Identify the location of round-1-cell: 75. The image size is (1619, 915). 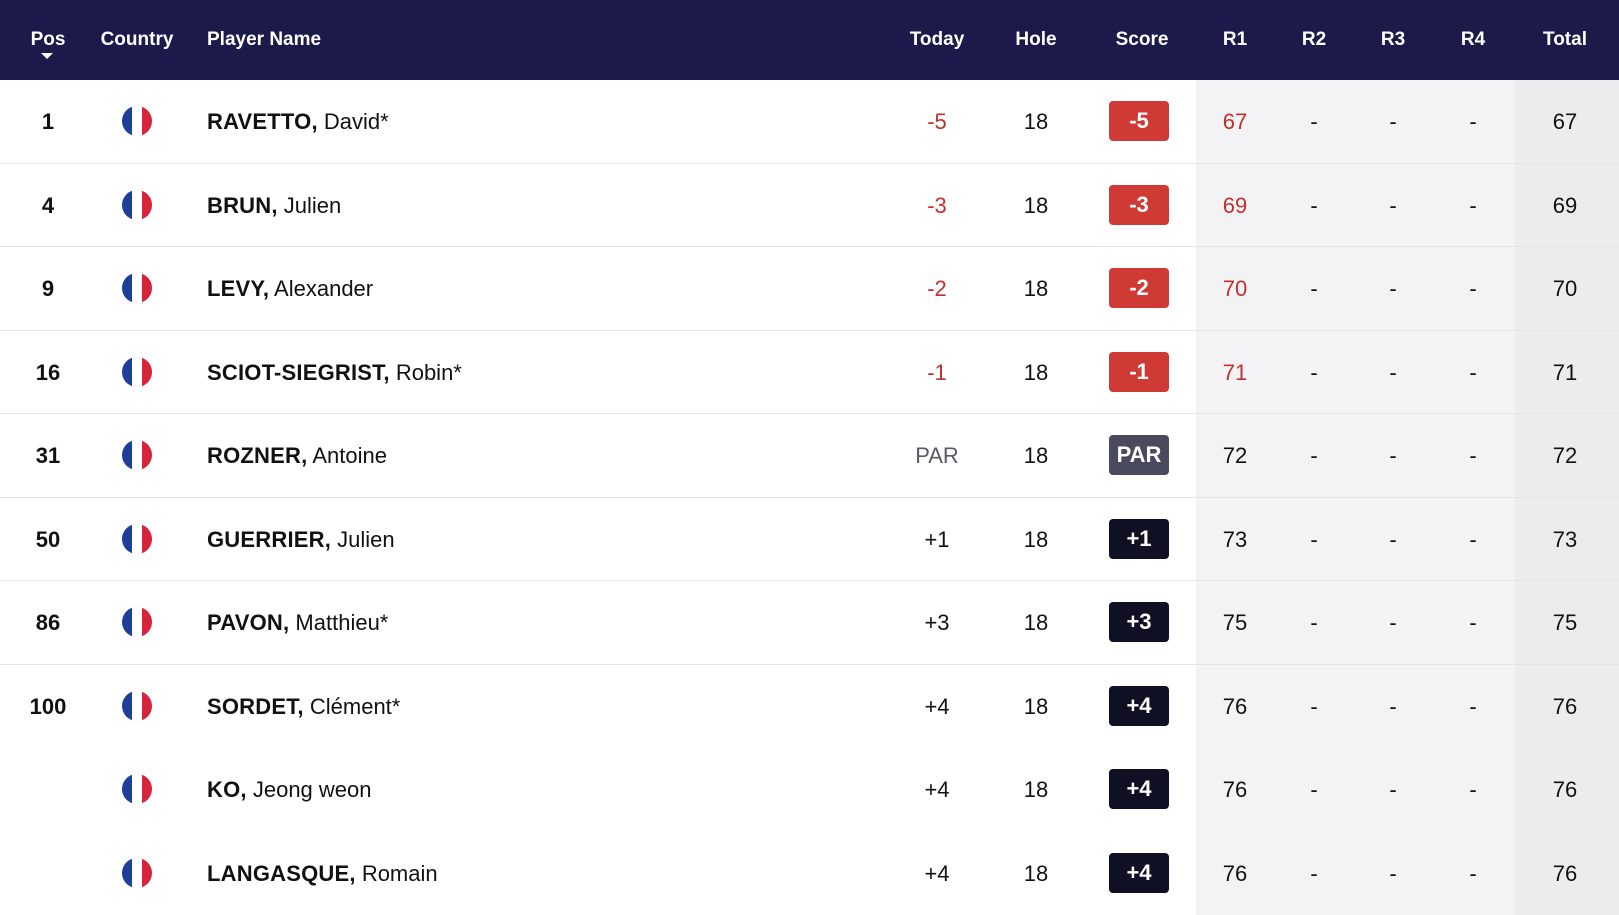
(1235, 622).